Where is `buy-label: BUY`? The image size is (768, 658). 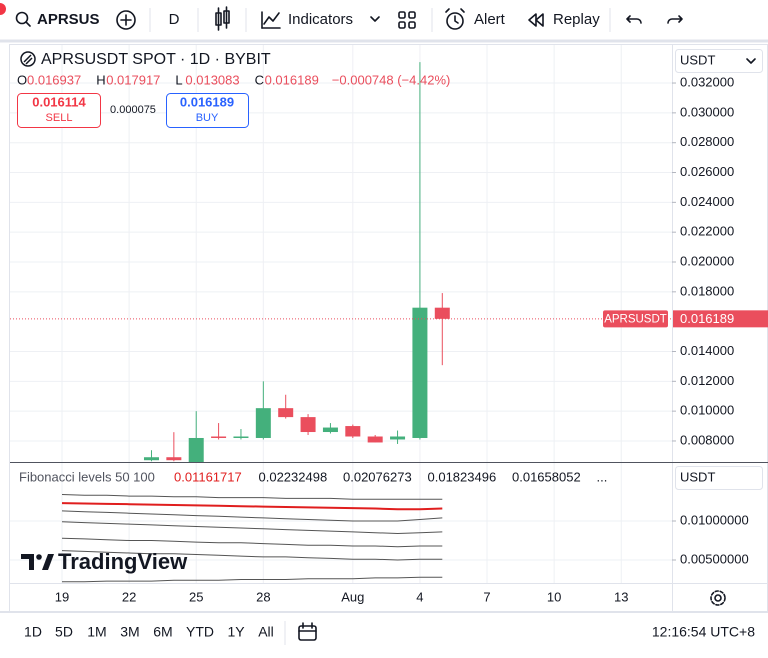 buy-label: BUY is located at coordinates (207, 118).